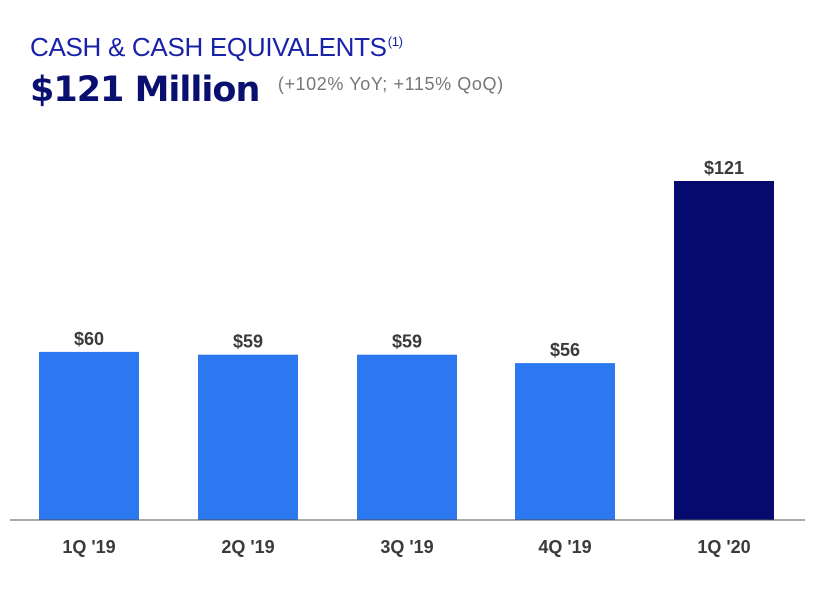 The image size is (828, 598). I want to click on category-tick-label: 4Q '19, so click(564, 547).